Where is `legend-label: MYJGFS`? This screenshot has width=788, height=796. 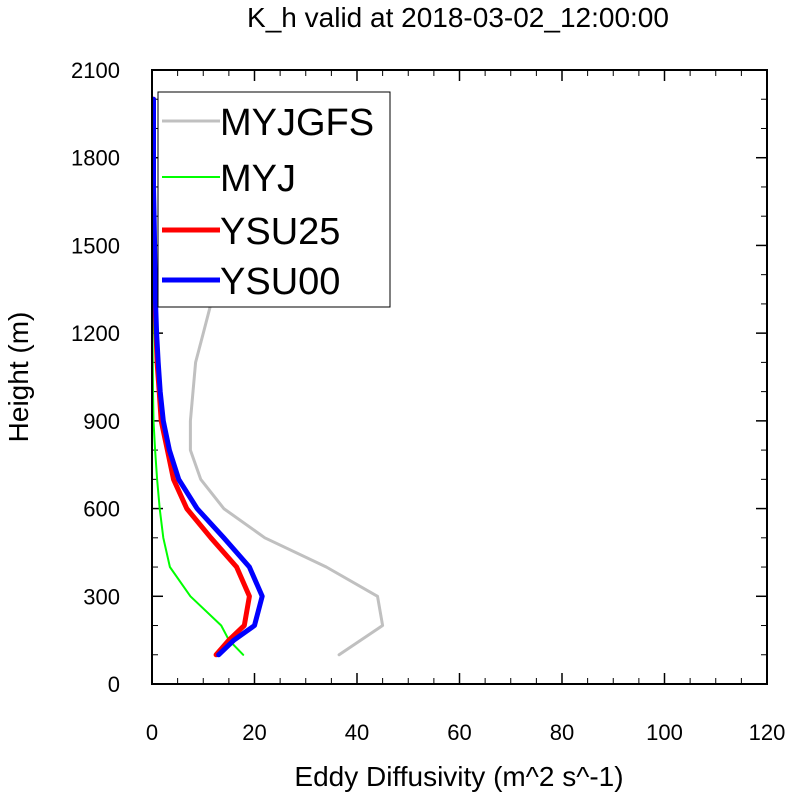
legend-label: MYJGFS is located at coordinates (297, 123).